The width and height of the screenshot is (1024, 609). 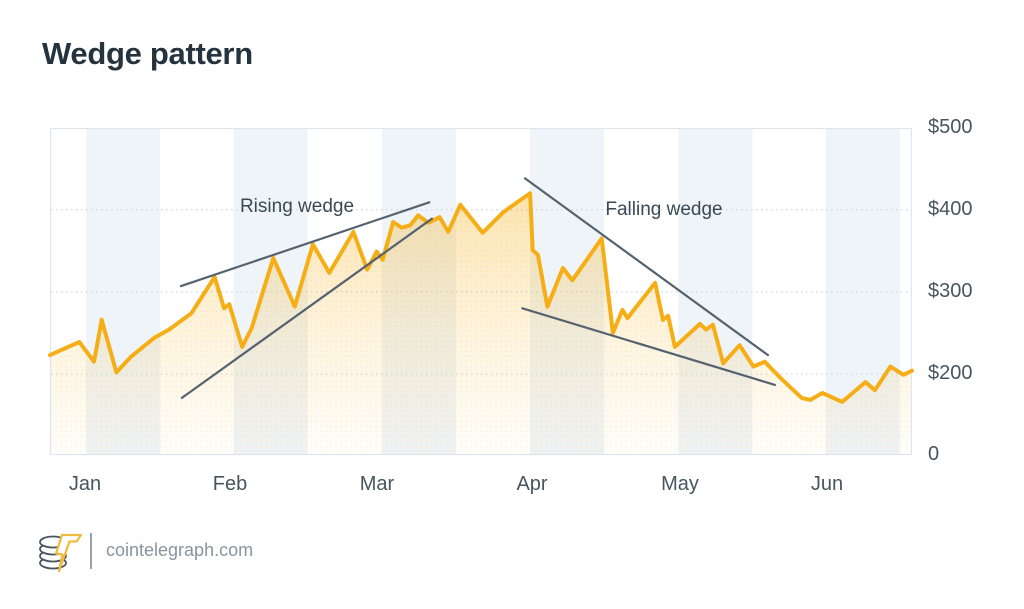 I want to click on x-tick-label-apr: Apr, so click(x=532, y=484).